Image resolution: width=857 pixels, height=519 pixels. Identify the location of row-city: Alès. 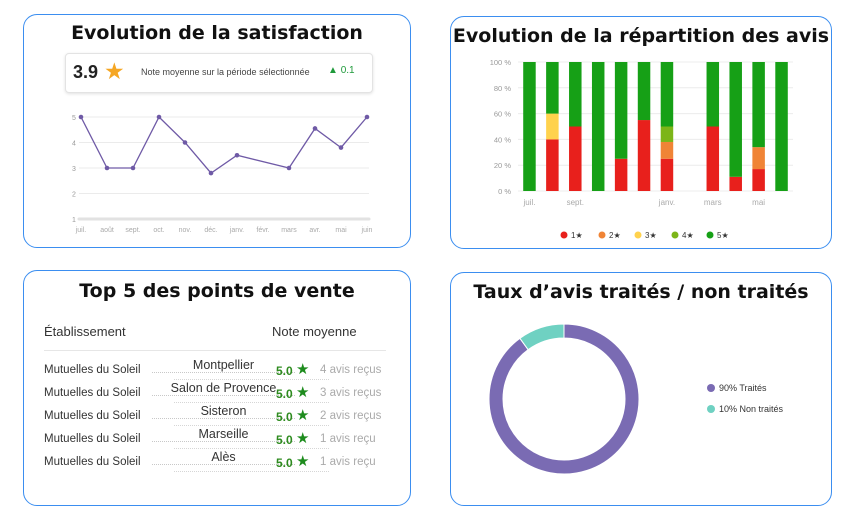
(223, 457).